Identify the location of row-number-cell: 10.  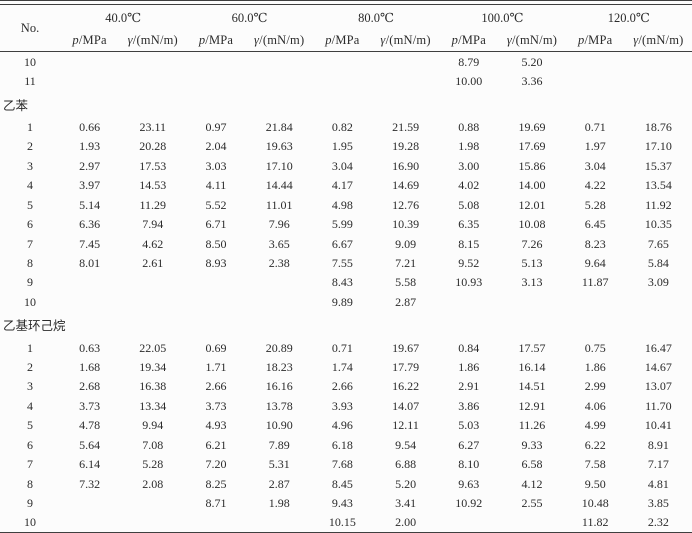
(30, 522).